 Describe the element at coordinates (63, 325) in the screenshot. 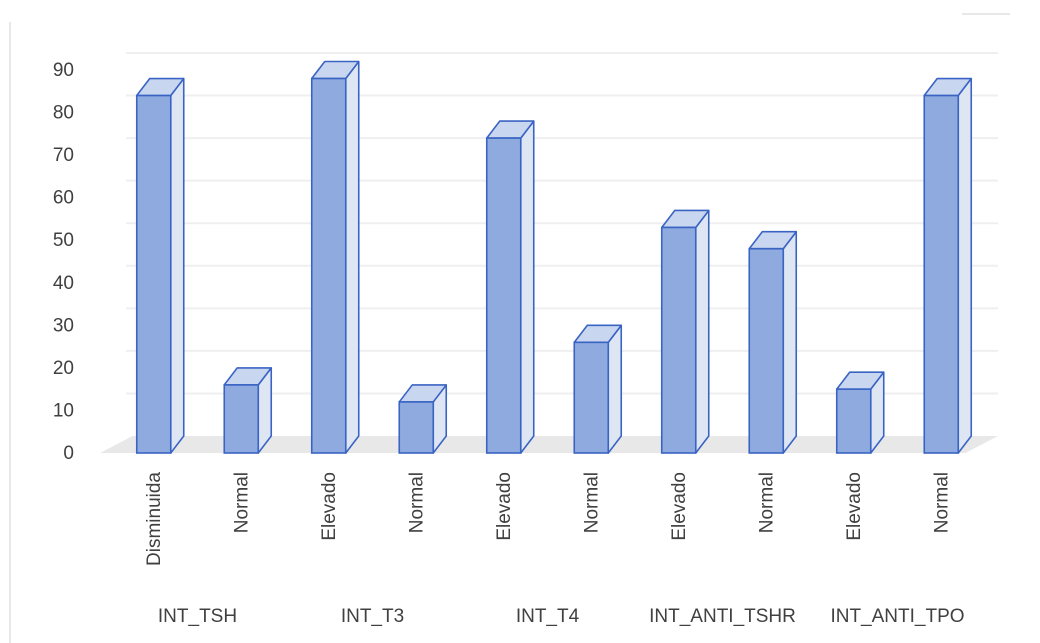

I see `y-tick-label: 30` at that location.